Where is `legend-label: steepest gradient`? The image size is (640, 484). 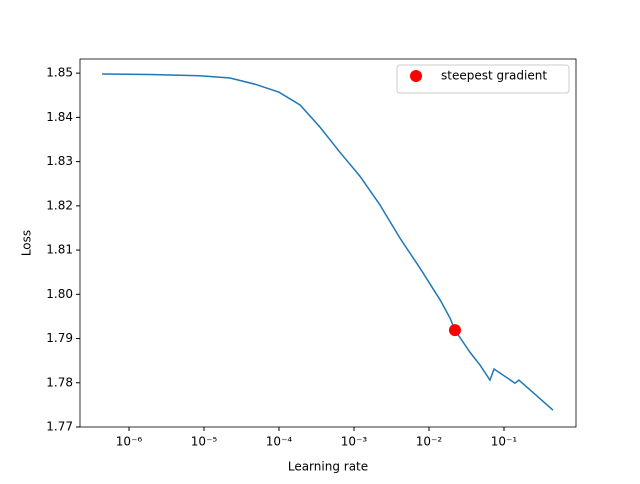 legend-label: steepest gradient is located at coordinates (494, 76).